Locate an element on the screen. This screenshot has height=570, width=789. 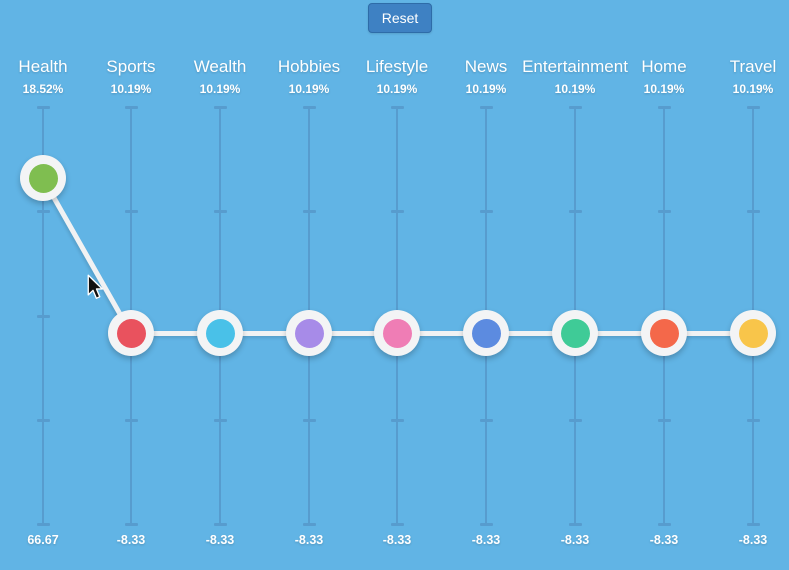
slider-label: News is located at coordinates (486, 66).